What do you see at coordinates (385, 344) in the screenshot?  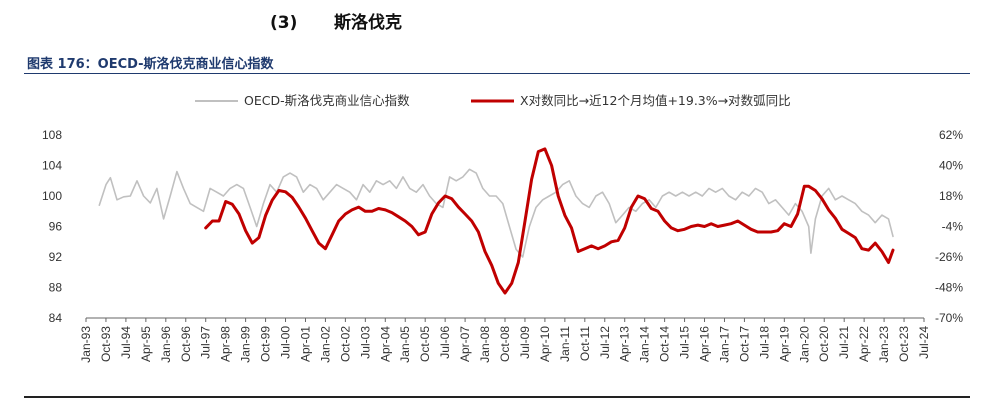 I see `x-tick-label: Apr-04` at bounding box center [385, 344].